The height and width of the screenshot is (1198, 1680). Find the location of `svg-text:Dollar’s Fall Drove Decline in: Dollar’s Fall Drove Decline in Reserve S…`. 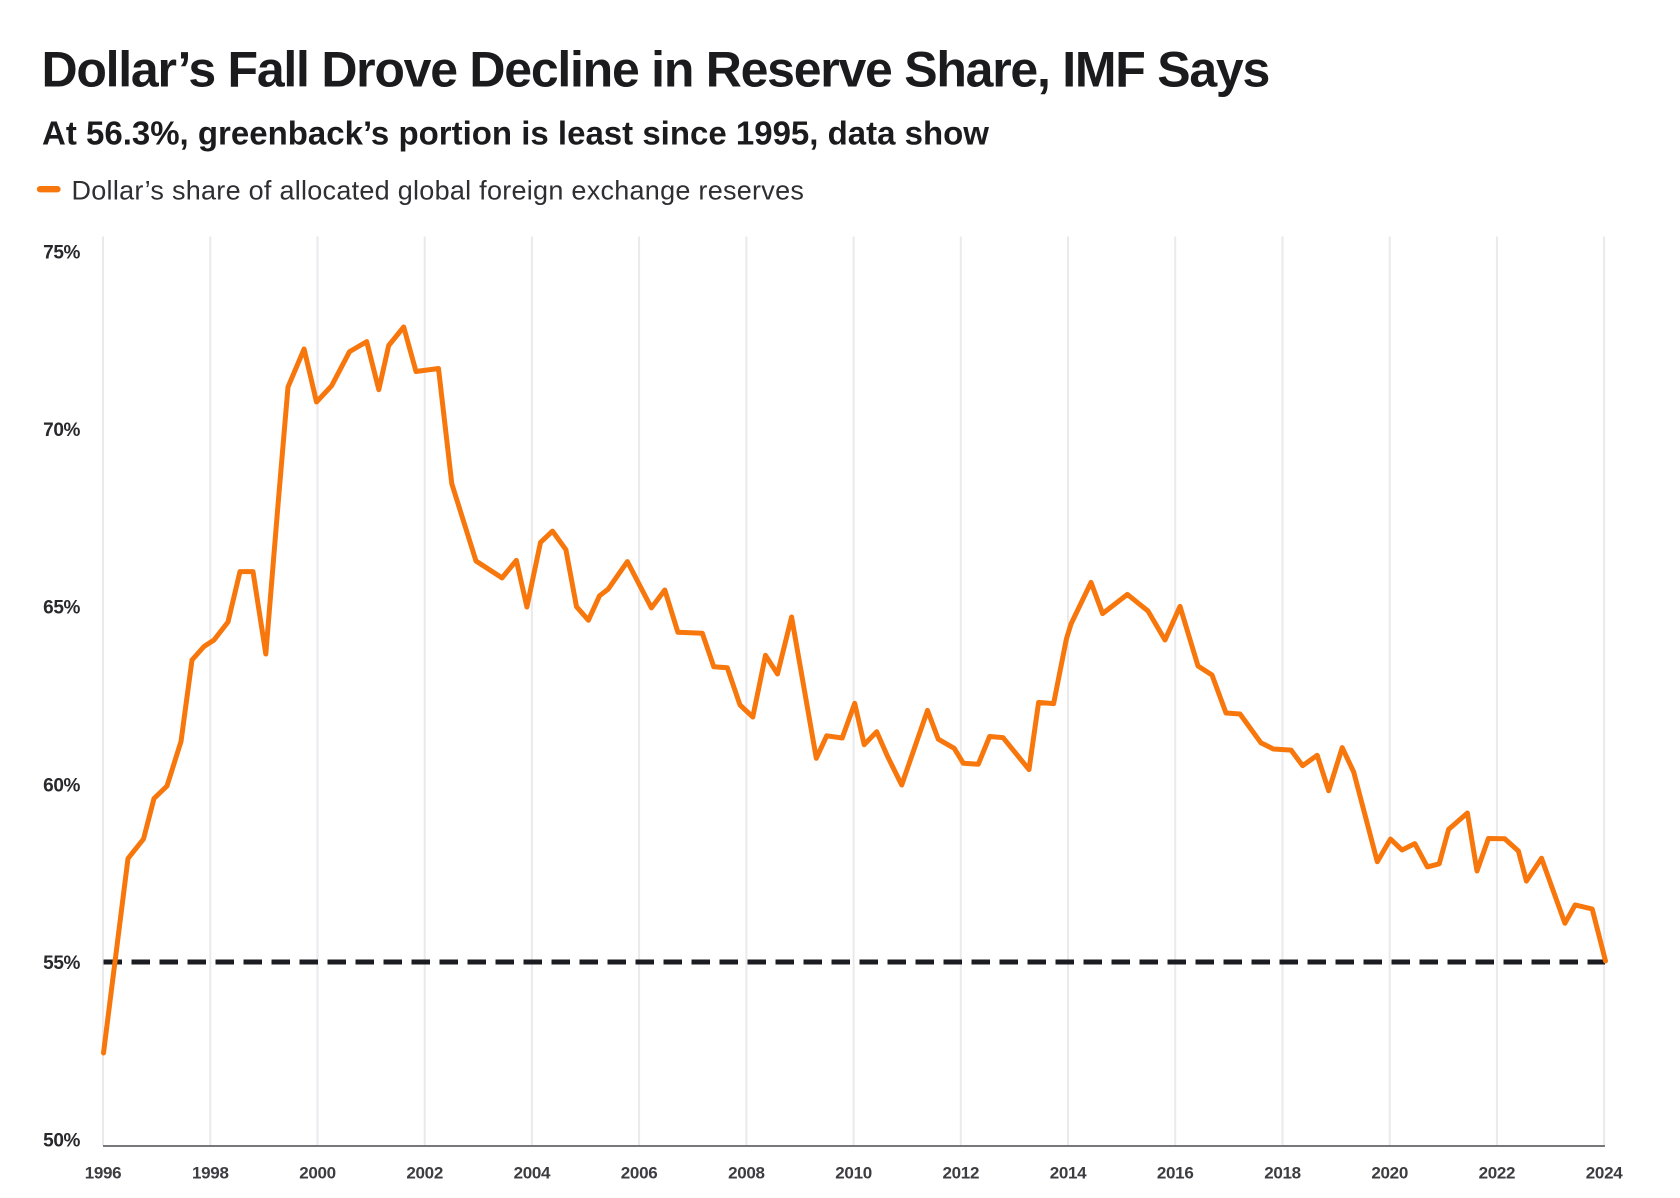

svg-text:Dollar’s Fall Drove Decline in: Dollar’s Fall Drove Decline in Reserve S… is located at coordinates (656, 70).